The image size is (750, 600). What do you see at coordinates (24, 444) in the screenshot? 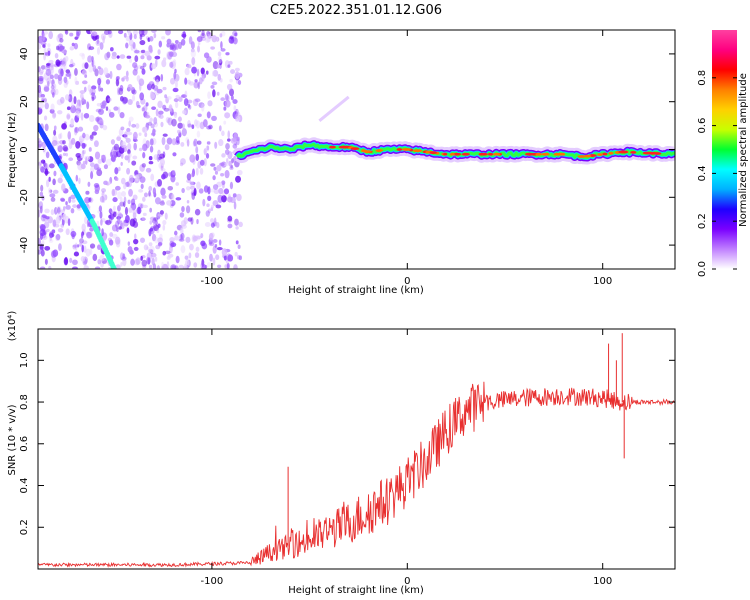
I see `y-tick-label: 0.6` at bounding box center [24, 444].